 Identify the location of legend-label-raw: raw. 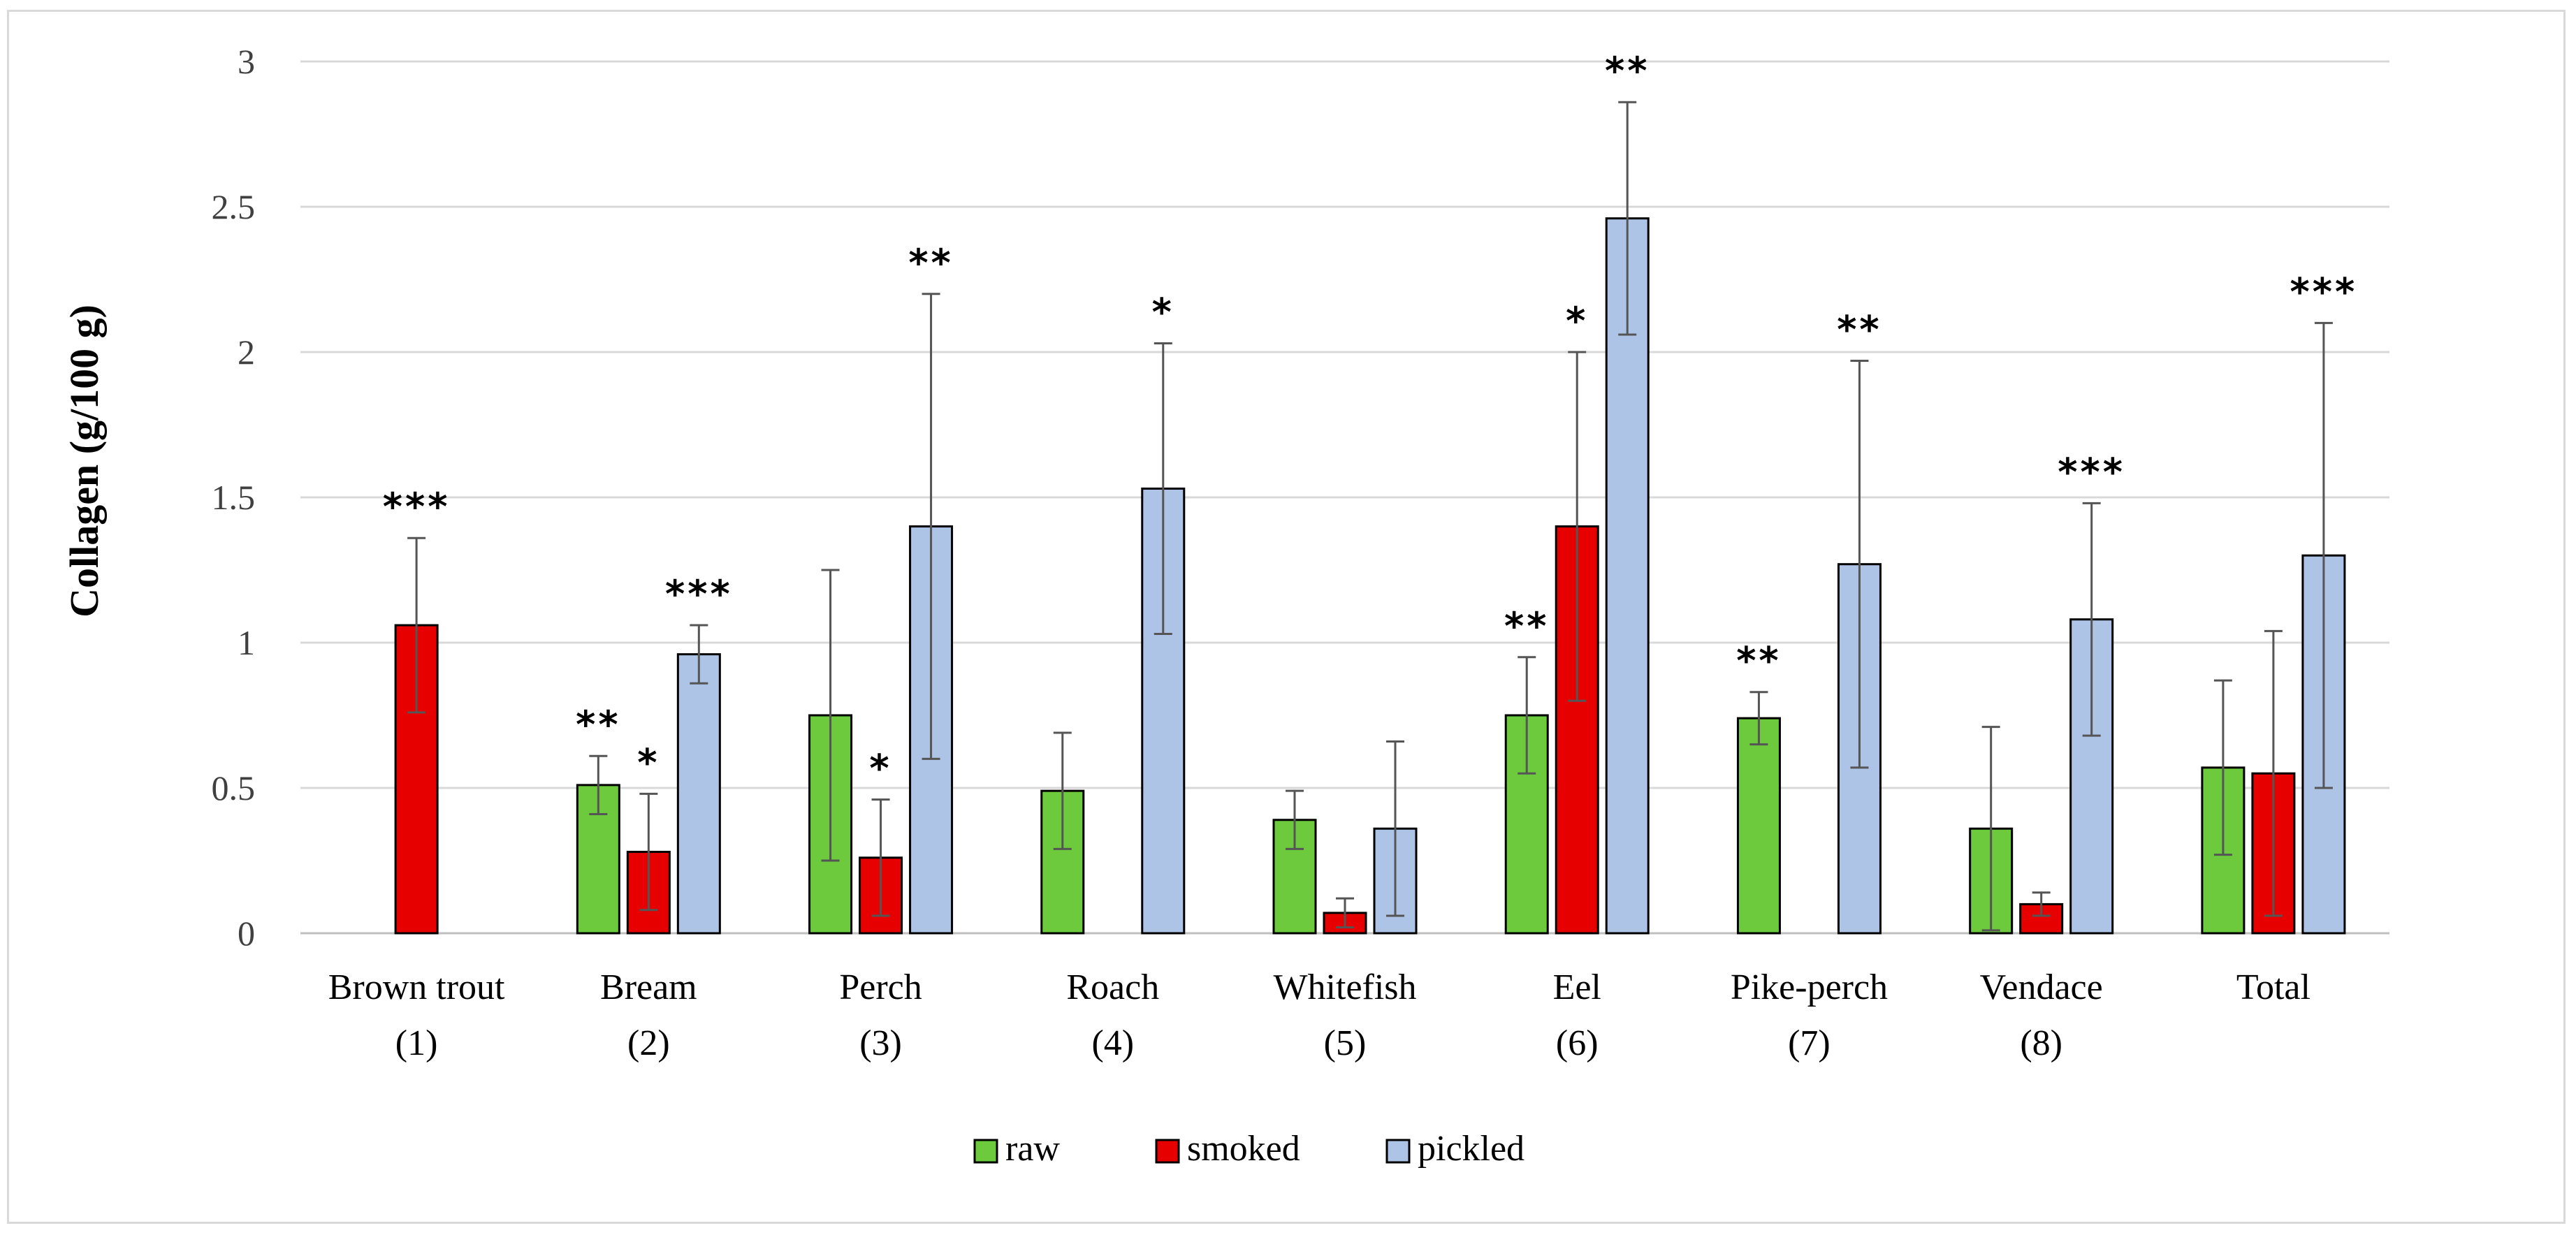
(1032, 1149).